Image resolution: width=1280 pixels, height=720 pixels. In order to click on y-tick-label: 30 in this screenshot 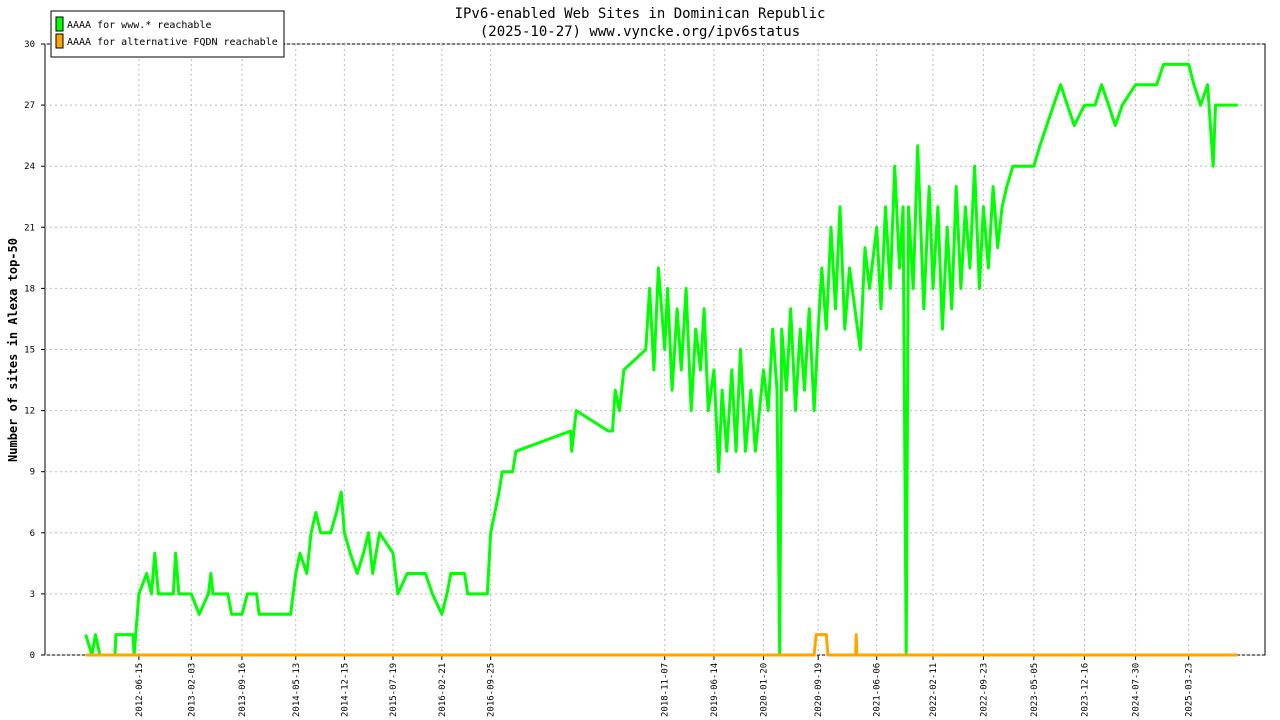, I will do `click(29, 45)`.